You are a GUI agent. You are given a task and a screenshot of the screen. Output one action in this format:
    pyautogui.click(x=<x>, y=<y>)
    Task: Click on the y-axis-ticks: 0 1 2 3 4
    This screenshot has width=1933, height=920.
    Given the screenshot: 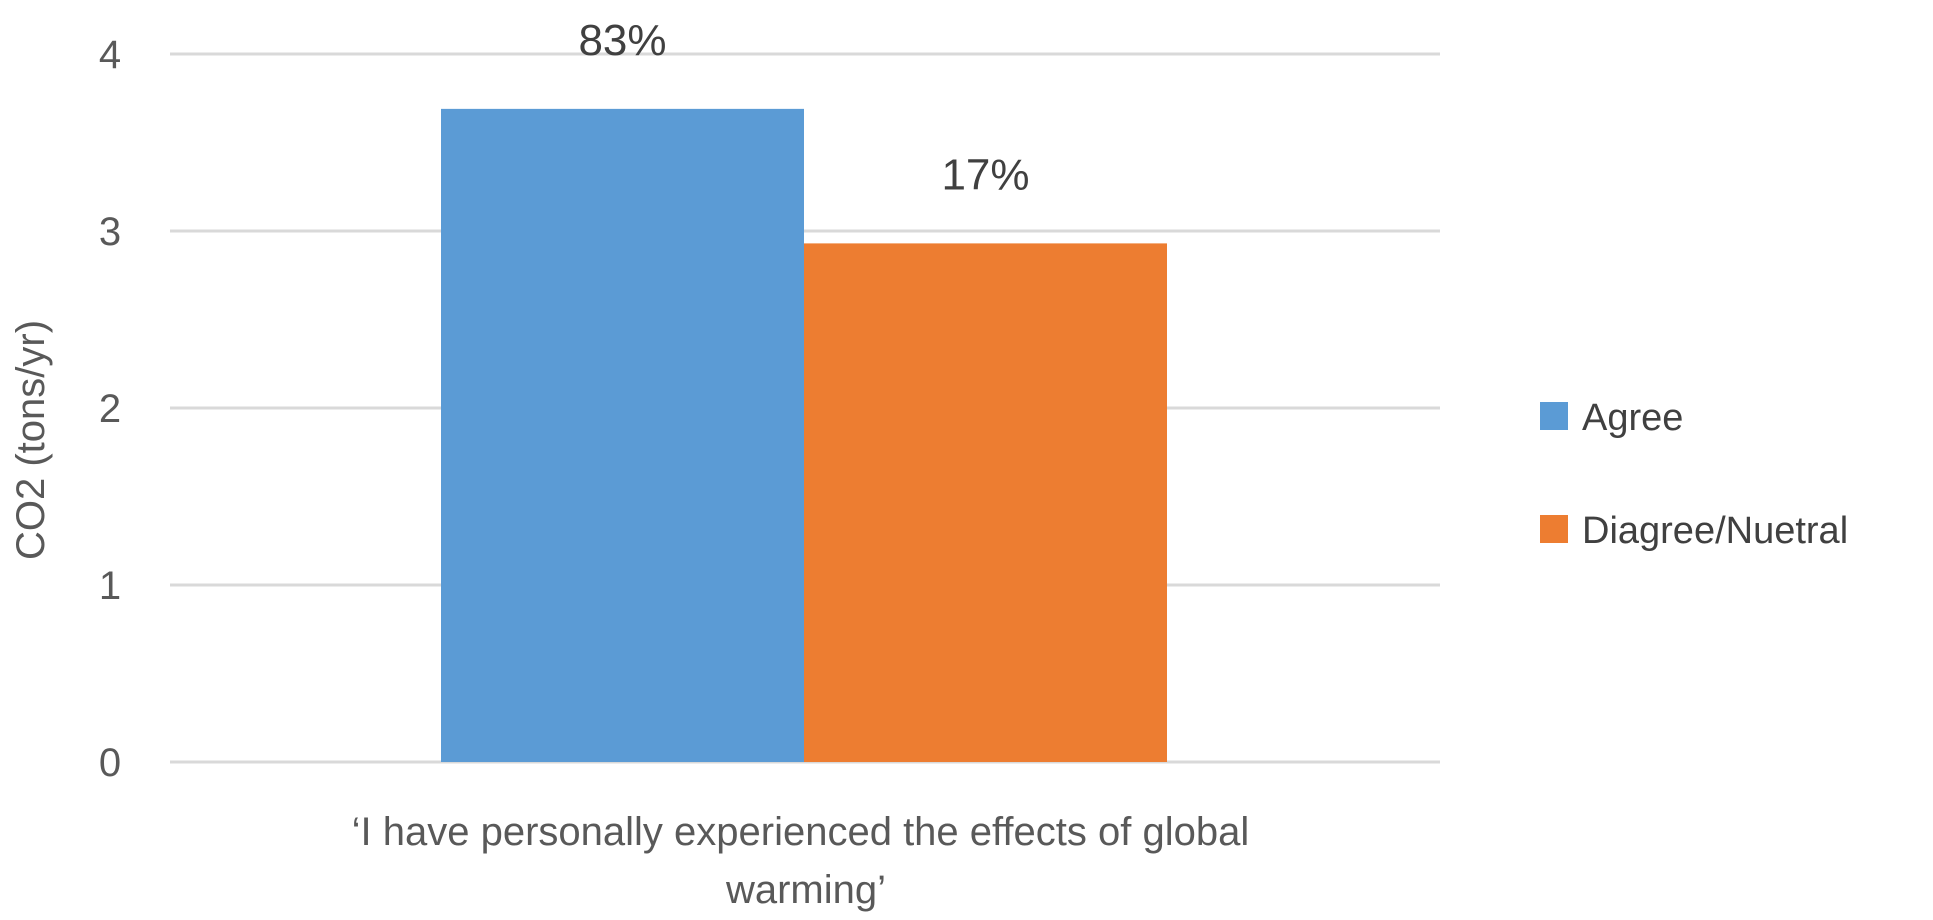 What is the action you would take?
    pyautogui.click(x=110, y=409)
    